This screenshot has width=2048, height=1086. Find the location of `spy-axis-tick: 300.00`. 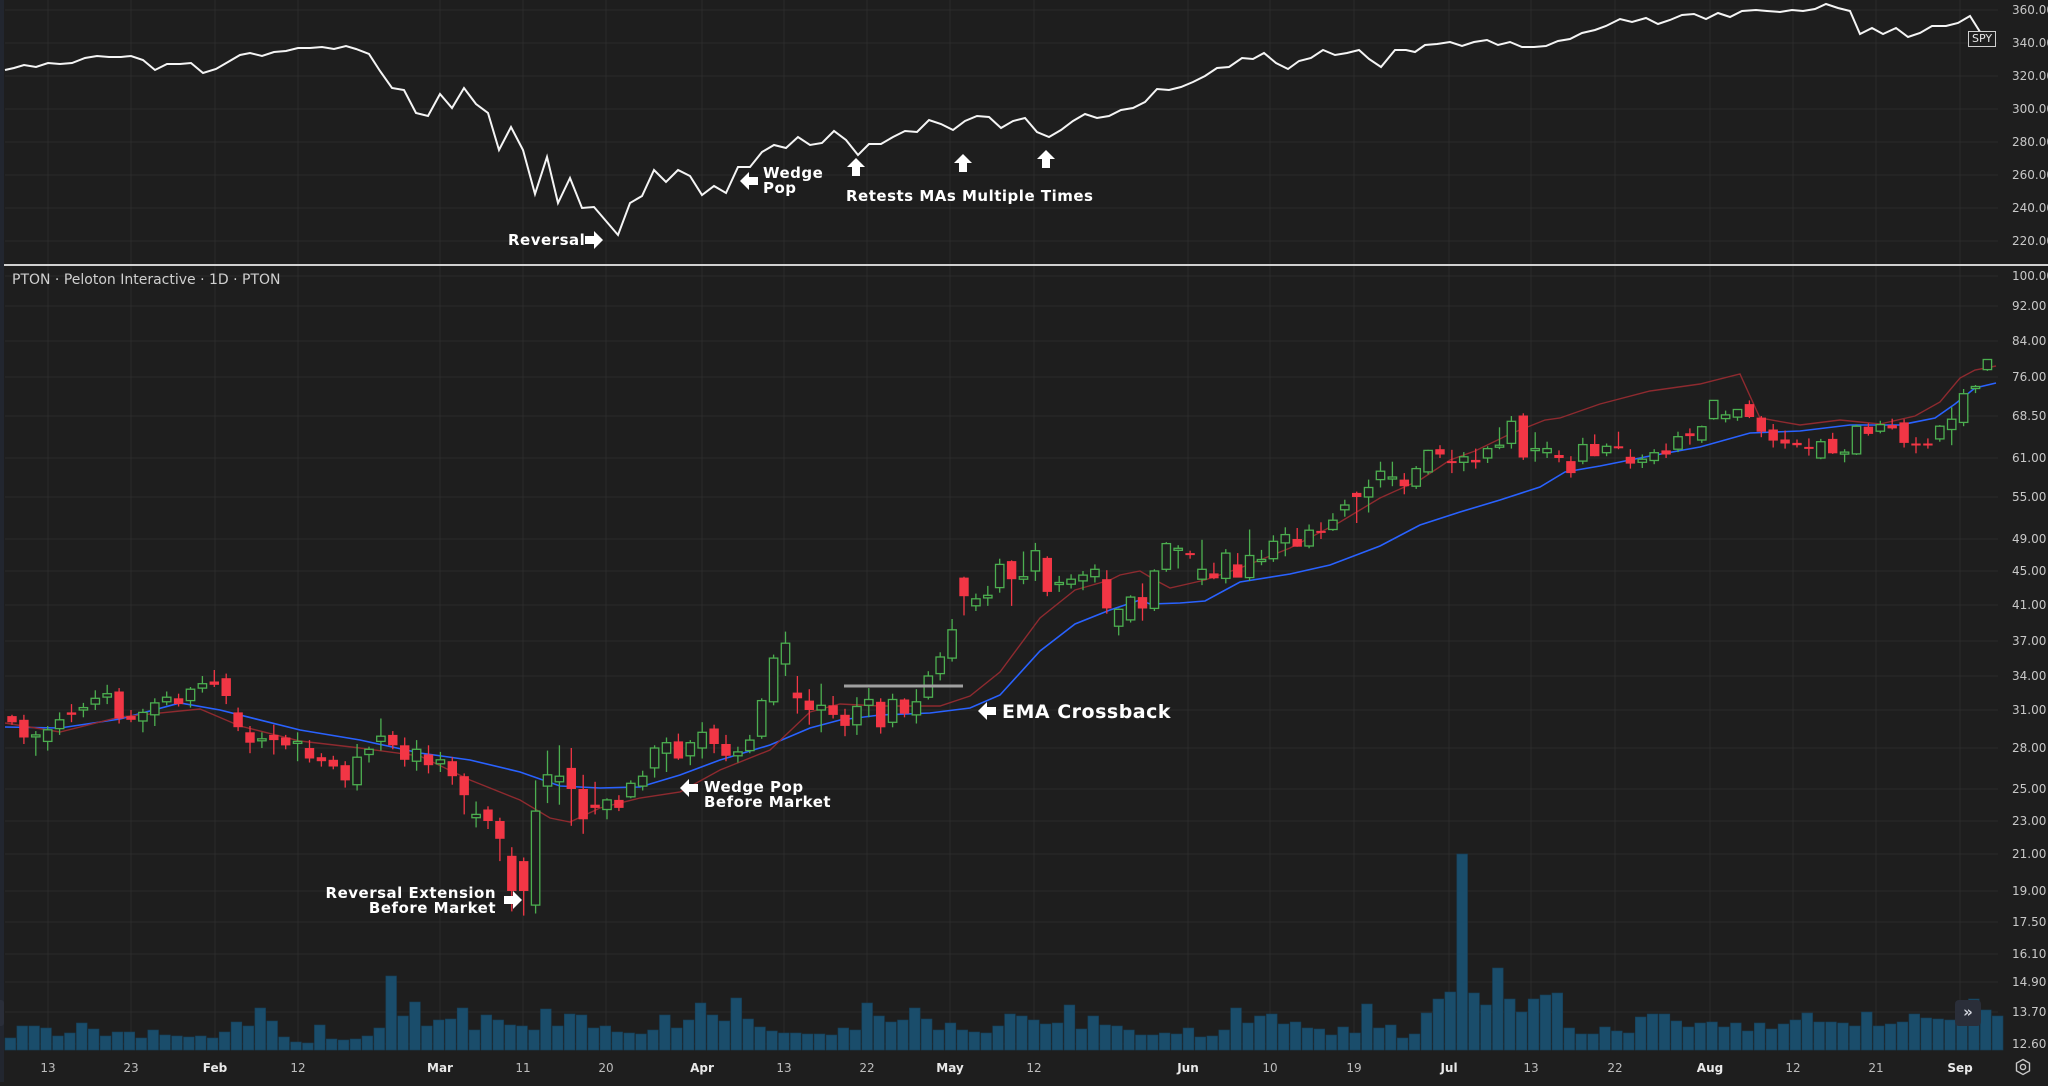

spy-axis-tick: 300.00 is located at coordinates (2030, 109).